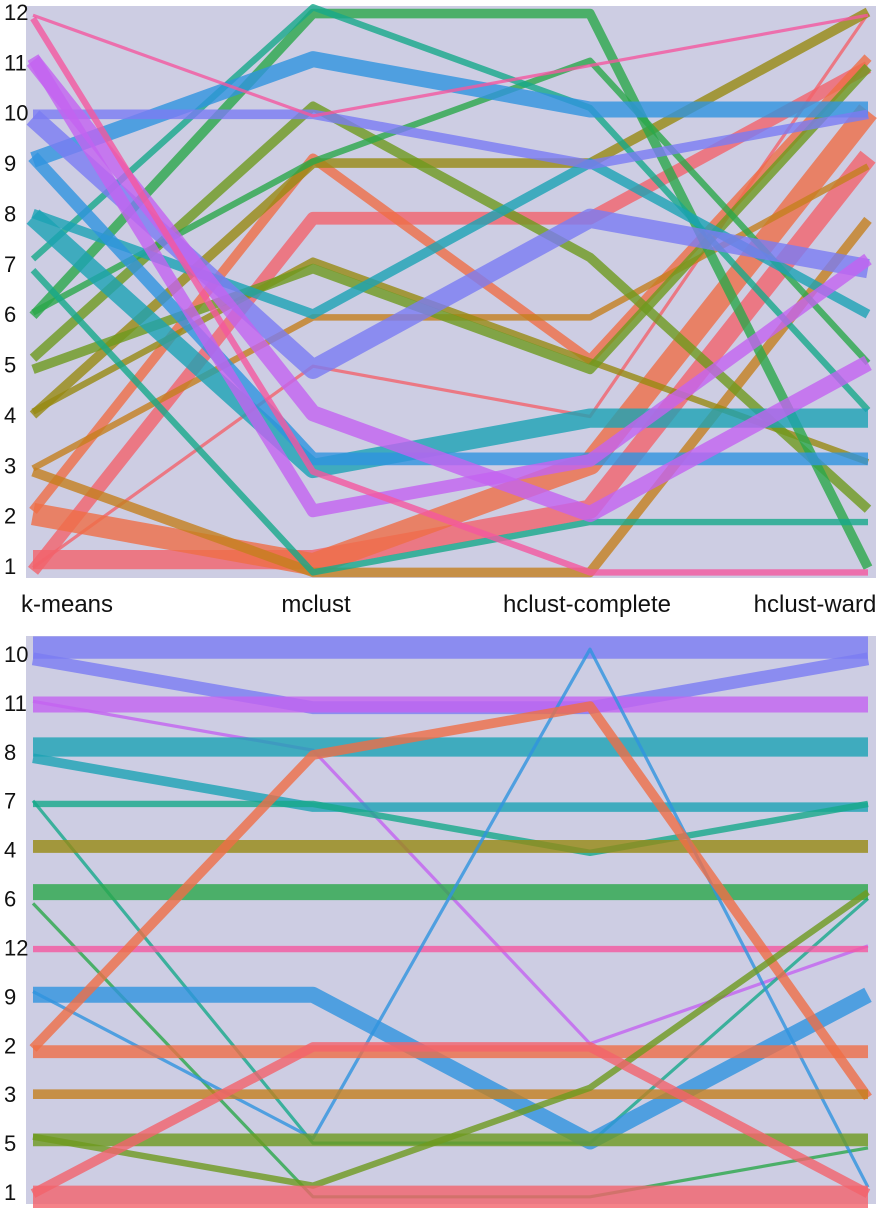 The width and height of the screenshot is (894, 1213). What do you see at coordinates (587, 604) in the screenshot?
I see `axis-label-hclust-complete: hclust-complete` at bounding box center [587, 604].